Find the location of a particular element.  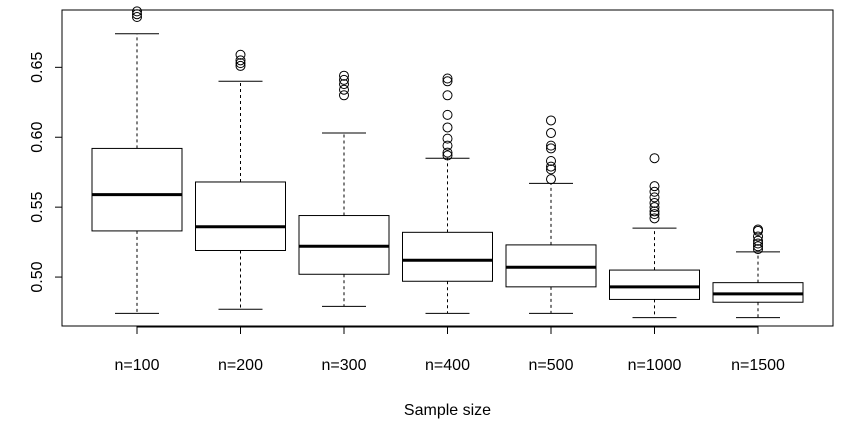

x-tick-label-2: n=300 is located at coordinates (344, 365).